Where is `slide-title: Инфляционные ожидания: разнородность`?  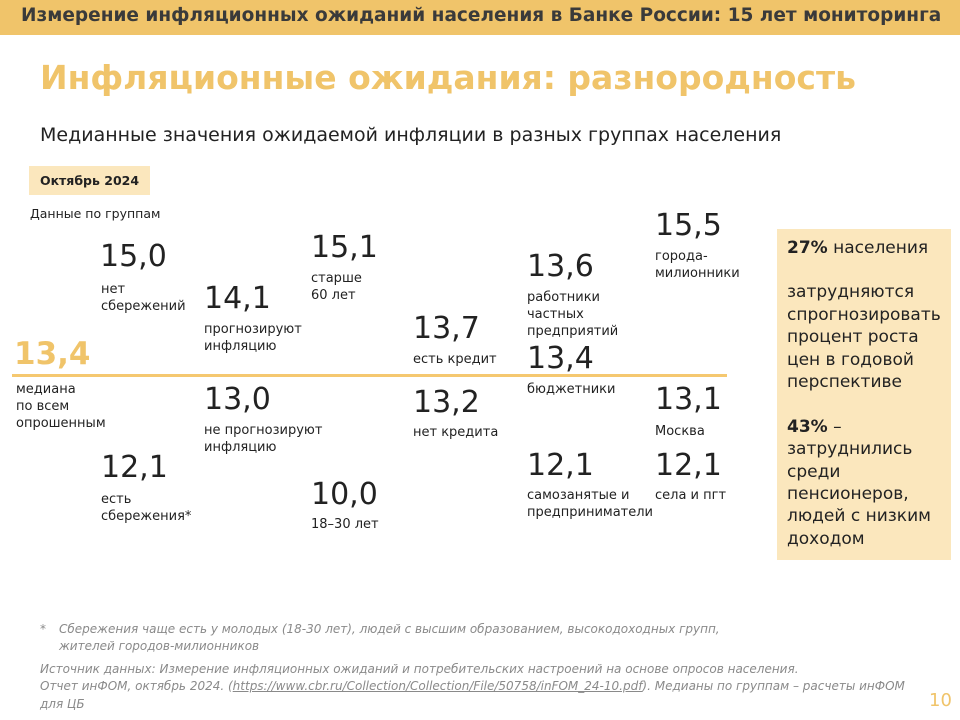 slide-title: Инфляционные ожидания: разнородность is located at coordinates (448, 77).